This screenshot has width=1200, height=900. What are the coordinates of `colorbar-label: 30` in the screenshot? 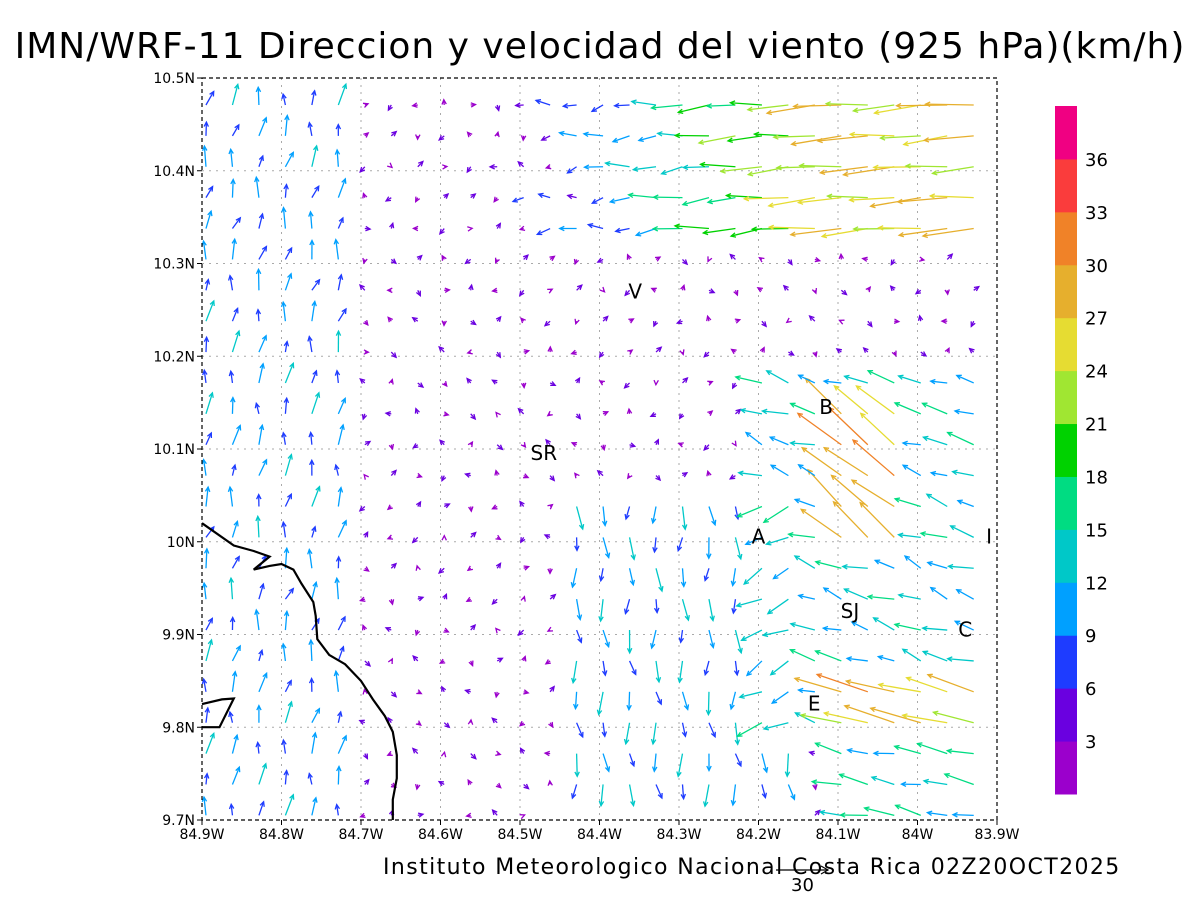 It's located at (1096, 266).